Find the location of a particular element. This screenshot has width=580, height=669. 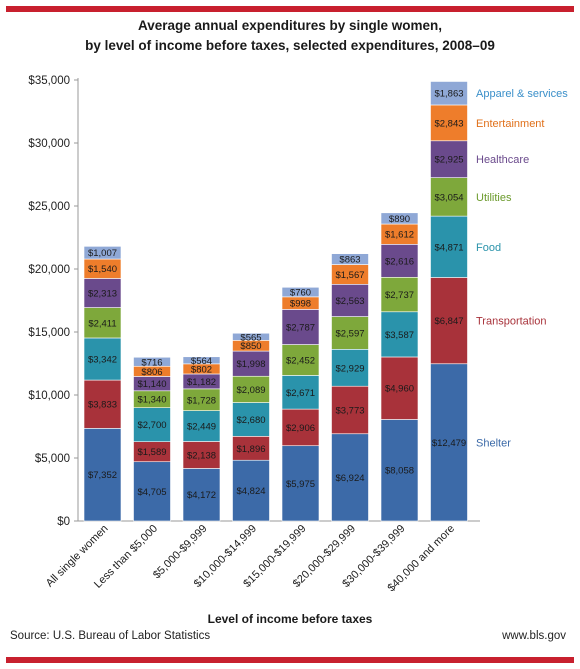

data-label: $802 is located at coordinates (201, 369).